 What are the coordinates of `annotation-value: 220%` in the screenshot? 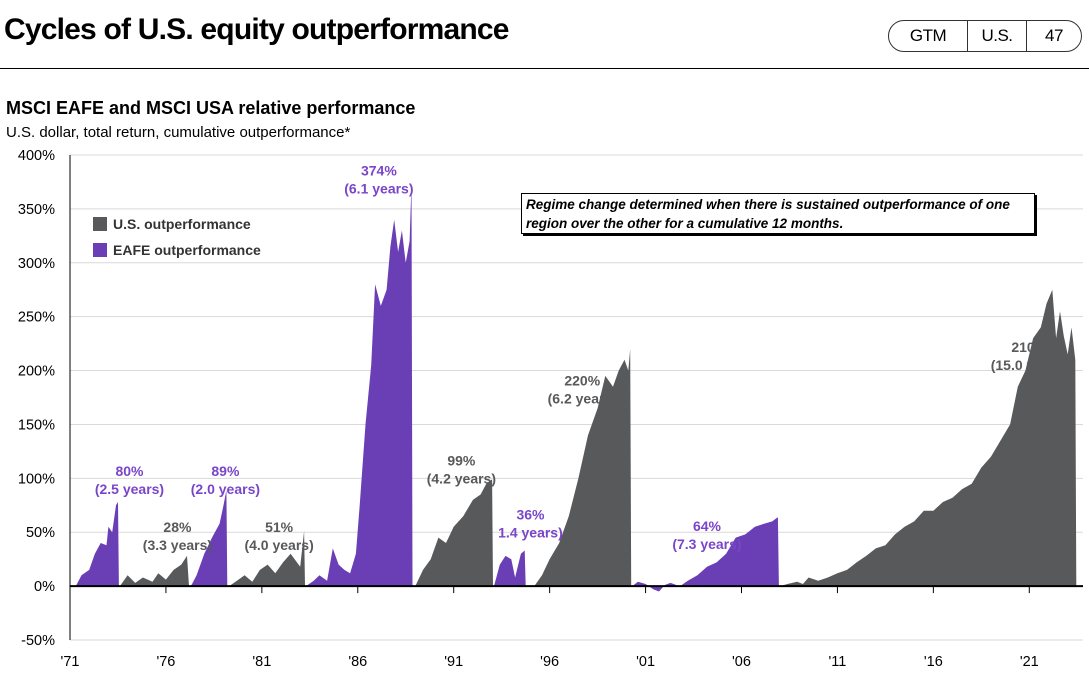 It's located at (582, 381).